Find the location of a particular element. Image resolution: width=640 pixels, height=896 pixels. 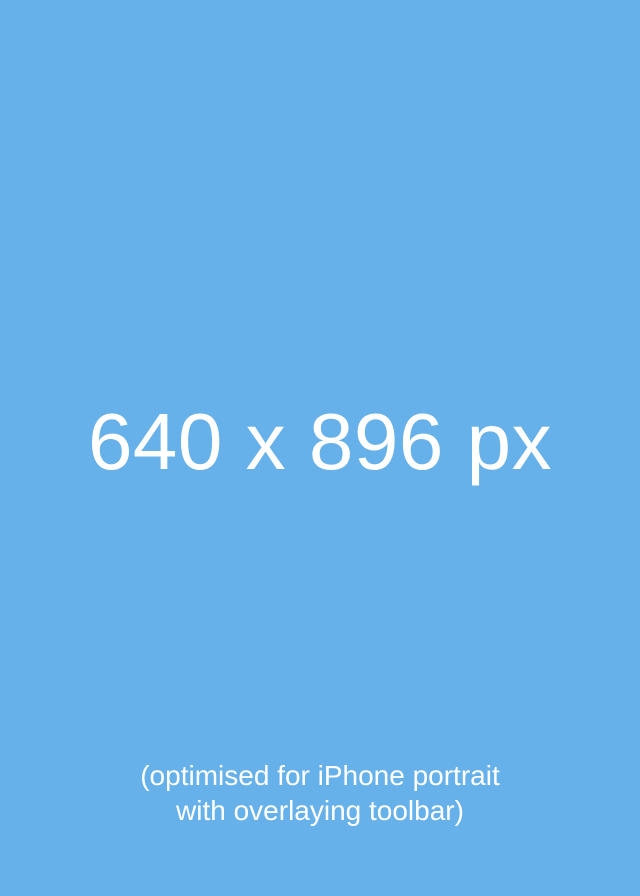

caption-line-2: with overlaying toolbar) is located at coordinates (320, 810).